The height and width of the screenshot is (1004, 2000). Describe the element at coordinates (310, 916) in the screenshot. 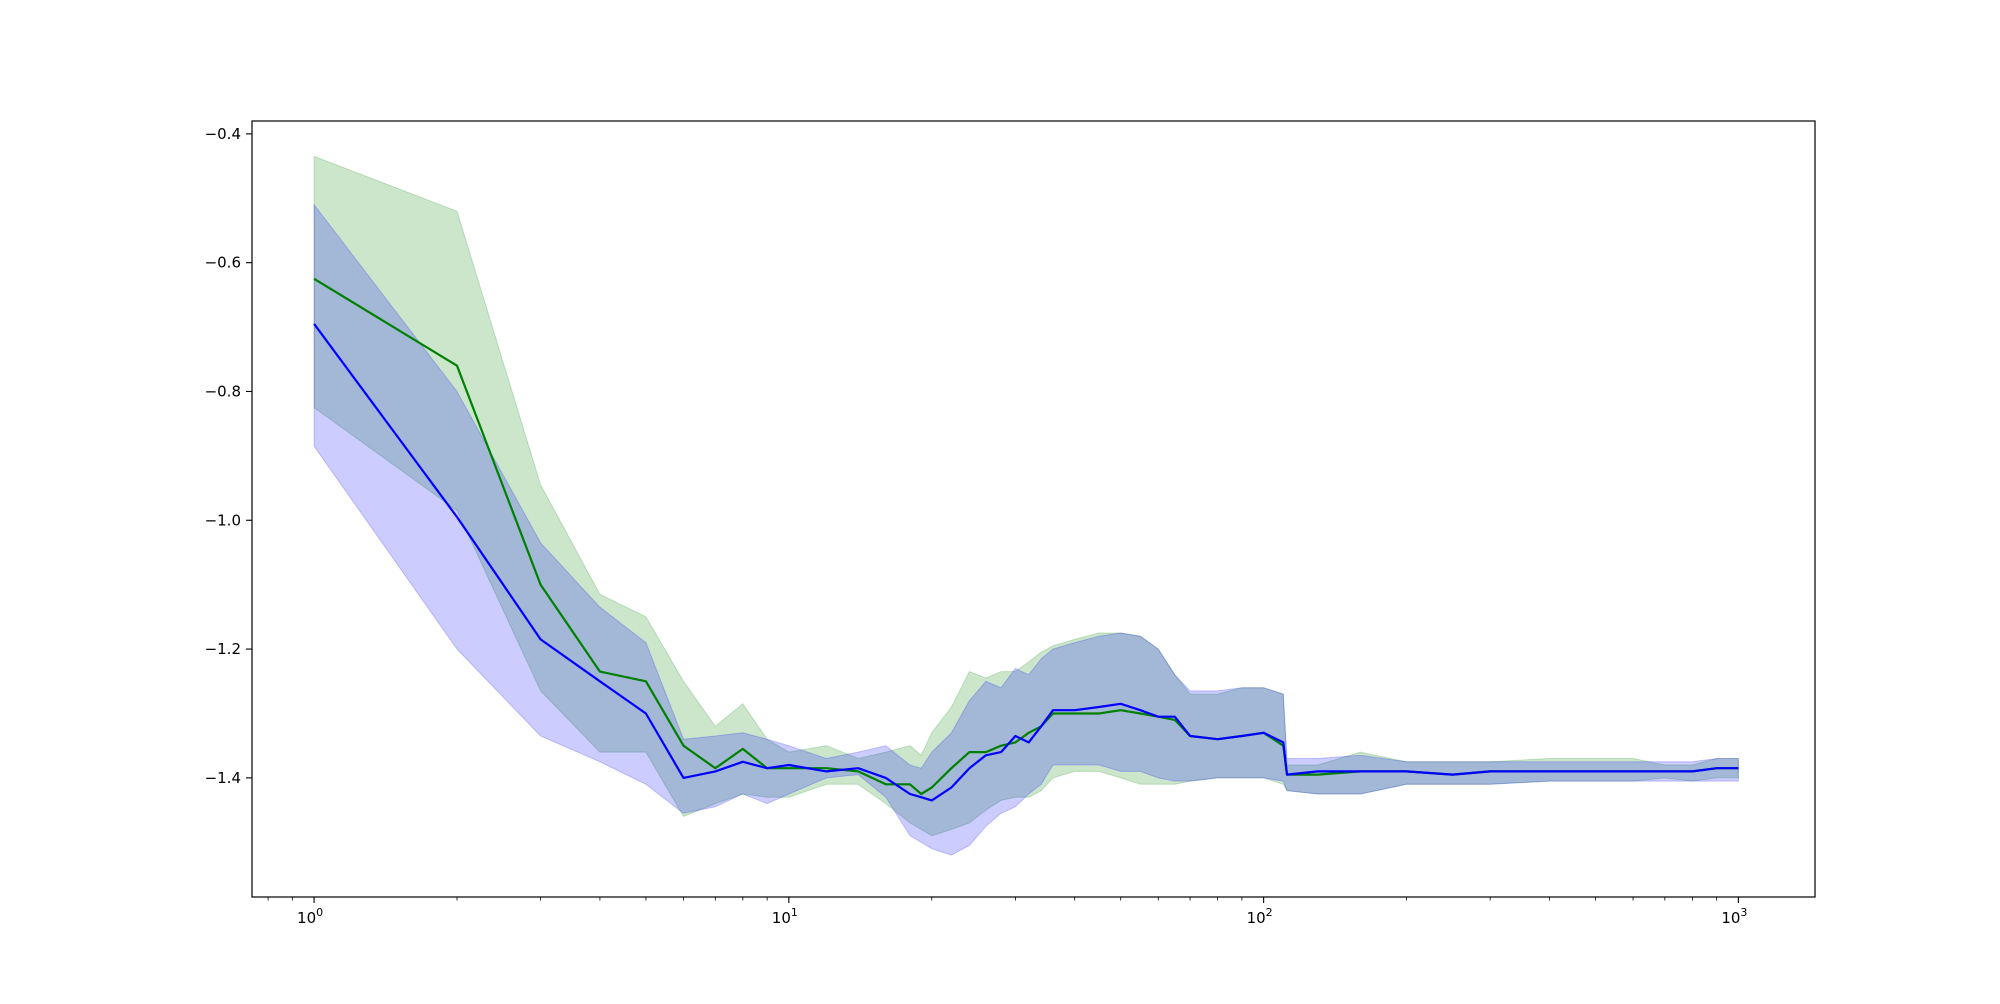

I see `x-tick-label: 10⁰` at that location.